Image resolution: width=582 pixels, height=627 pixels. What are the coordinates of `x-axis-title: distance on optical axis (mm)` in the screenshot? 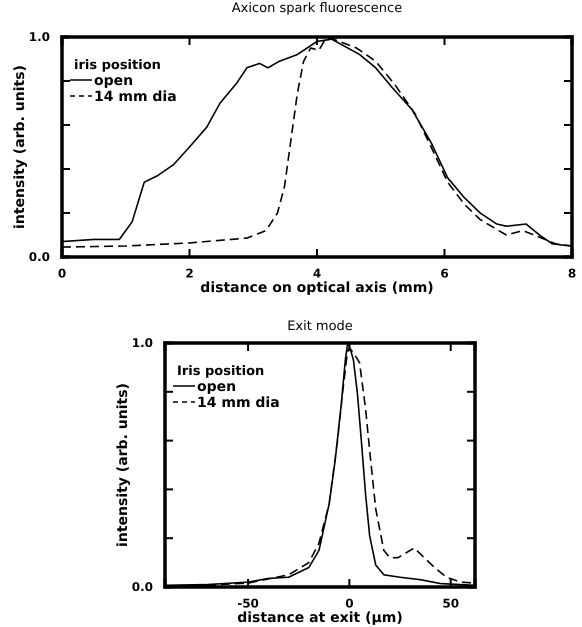 It's located at (317, 288).